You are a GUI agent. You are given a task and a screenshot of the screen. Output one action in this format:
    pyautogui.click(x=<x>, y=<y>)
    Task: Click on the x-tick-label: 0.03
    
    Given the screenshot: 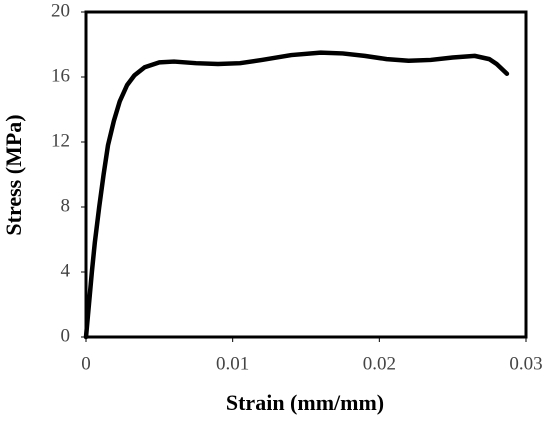 What is the action you would take?
    pyautogui.click(x=525, y=363)
    